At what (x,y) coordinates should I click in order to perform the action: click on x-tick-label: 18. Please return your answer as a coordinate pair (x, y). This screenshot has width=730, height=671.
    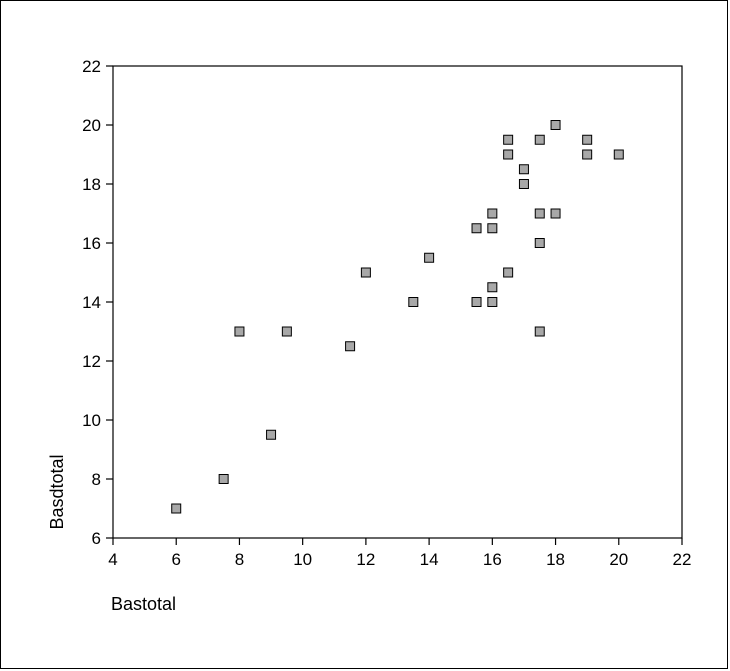
    Looking at the image, I should click on (555, 559).